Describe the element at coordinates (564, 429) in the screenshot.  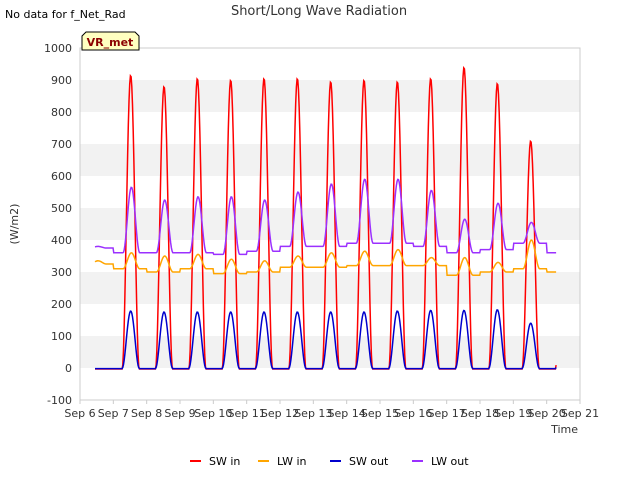
I see `x-axis-label: Time` at that location.